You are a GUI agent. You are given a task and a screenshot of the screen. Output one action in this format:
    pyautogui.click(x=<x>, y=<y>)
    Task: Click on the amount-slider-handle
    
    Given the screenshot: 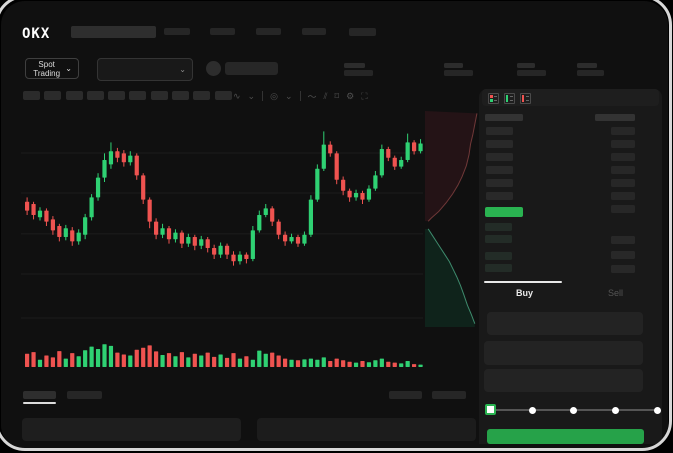 What is the action you would take?
    pyautogui.click(x=490, y=409)
    